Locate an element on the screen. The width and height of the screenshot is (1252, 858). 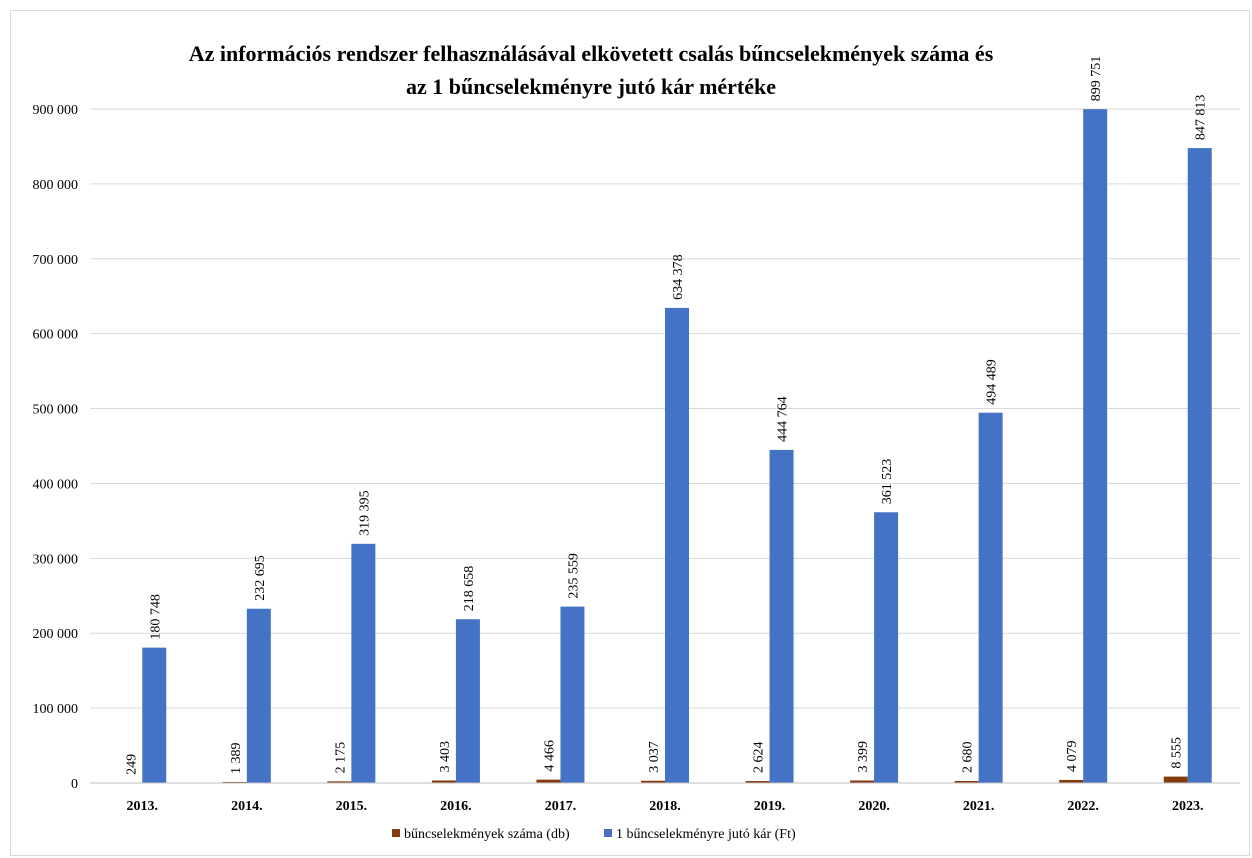
data-label-count: 4 466 is located at coordinates (549, 756).